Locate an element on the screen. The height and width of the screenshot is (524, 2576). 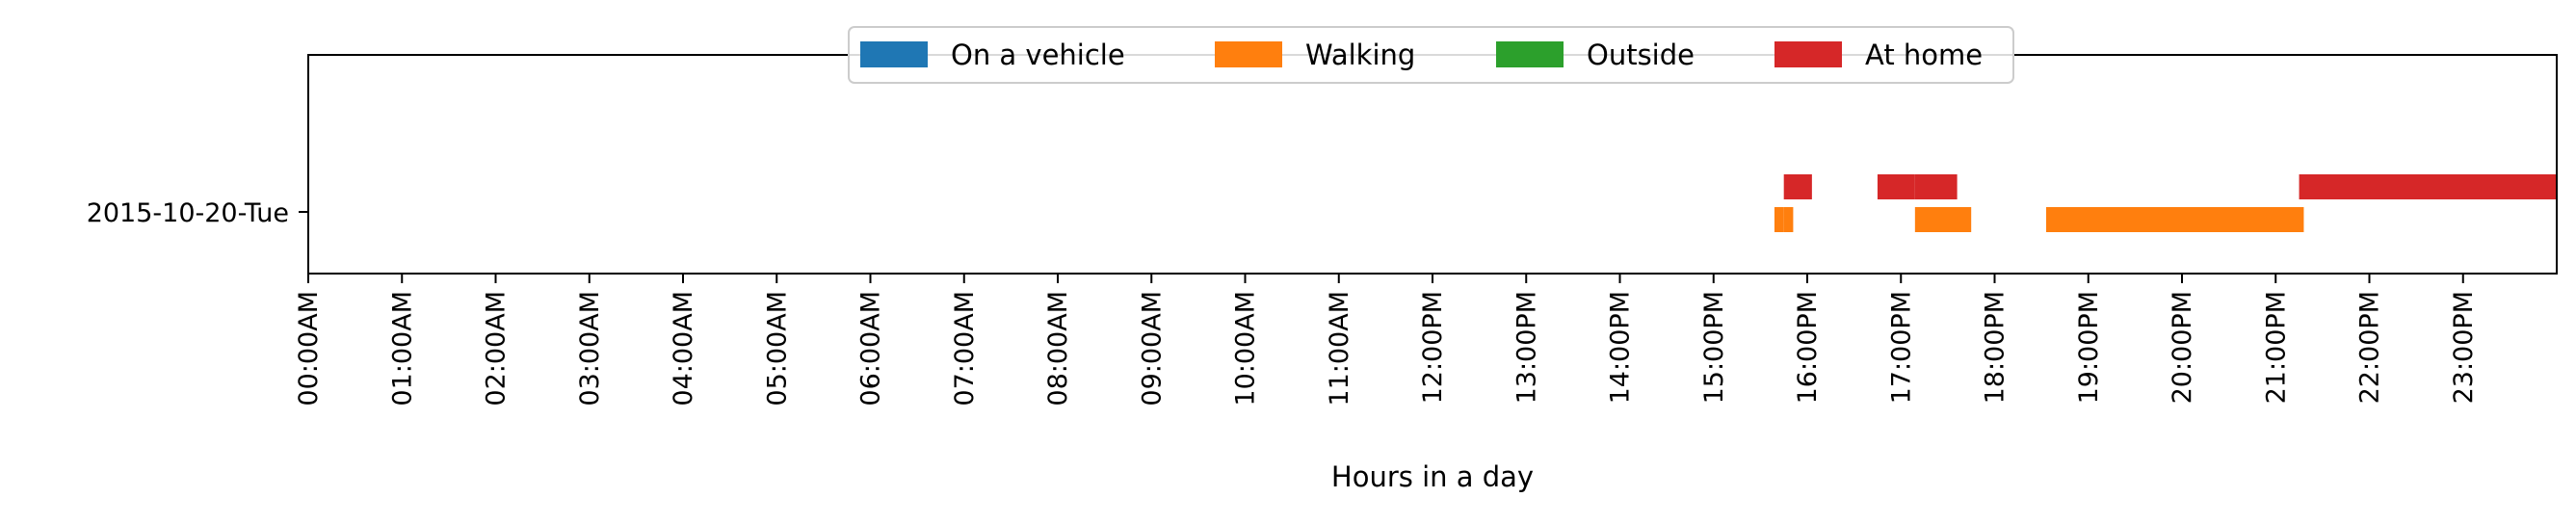
y-axis: 2015-10-20-Tue is located at coordinates (197, 213).